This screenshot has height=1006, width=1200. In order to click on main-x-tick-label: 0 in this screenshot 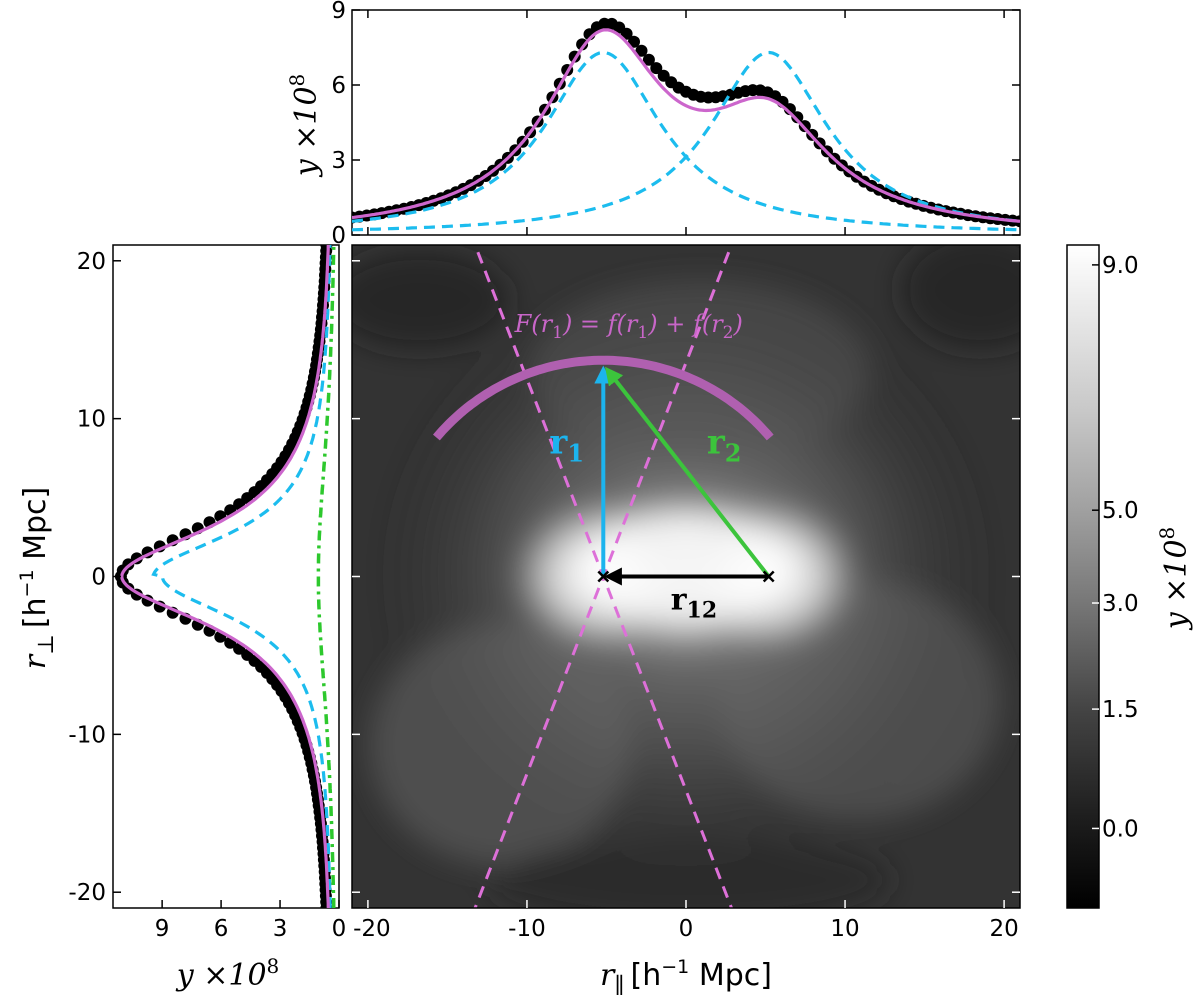, I will do `click(686, 929)`.